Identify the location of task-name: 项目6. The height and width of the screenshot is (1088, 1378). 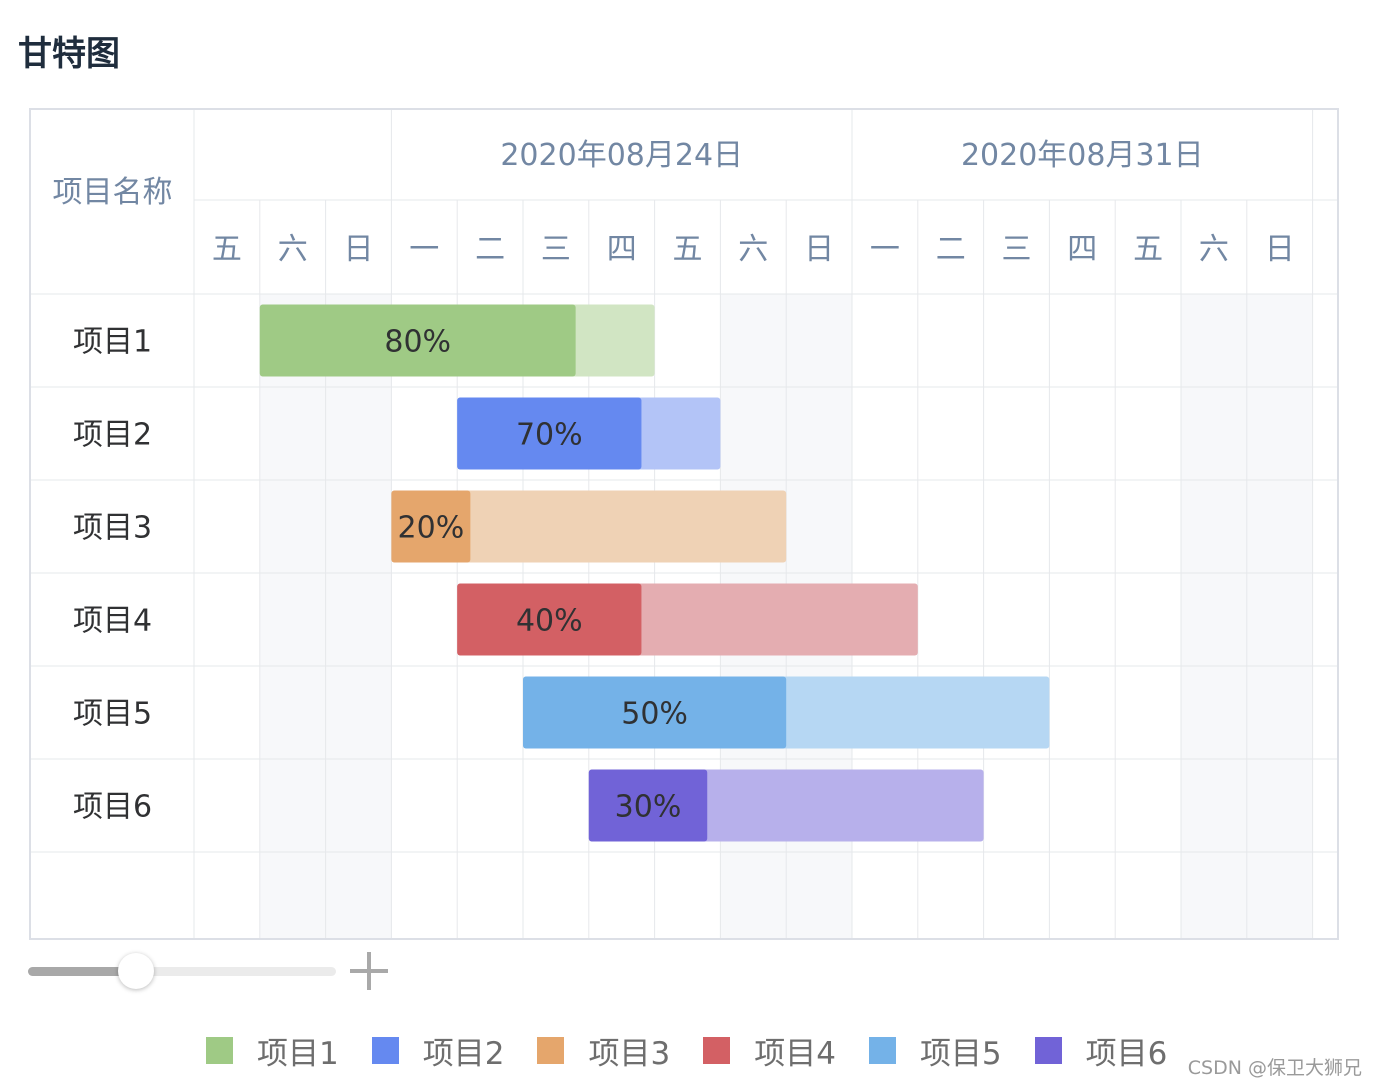
(112, 807).